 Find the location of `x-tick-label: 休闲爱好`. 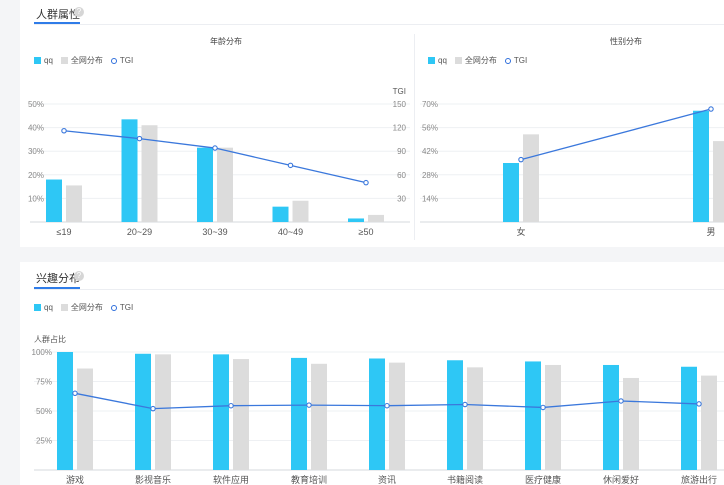

x-tick-label: 休闲爱好 is located at coordinates (621, 479).